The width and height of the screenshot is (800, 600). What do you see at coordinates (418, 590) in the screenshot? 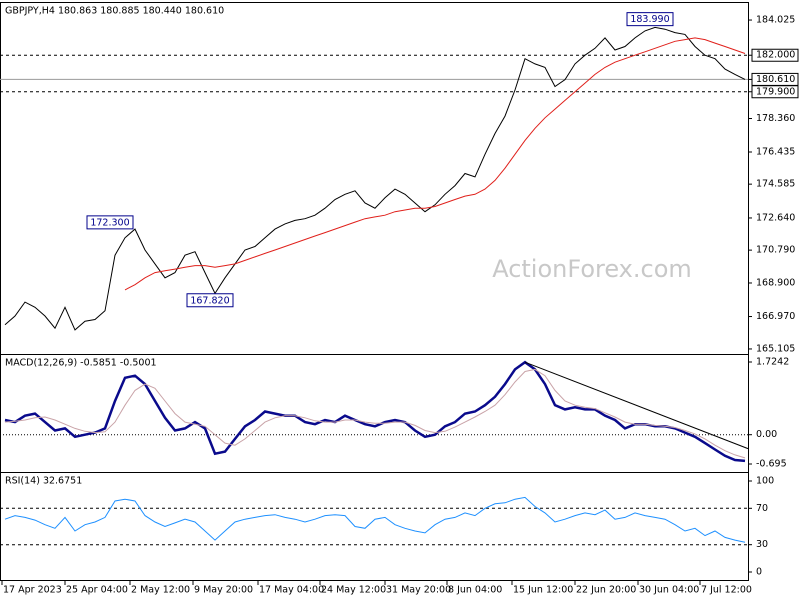
I see `x-tick-label: 31 May 20:00` at bounding box center [418, 590].